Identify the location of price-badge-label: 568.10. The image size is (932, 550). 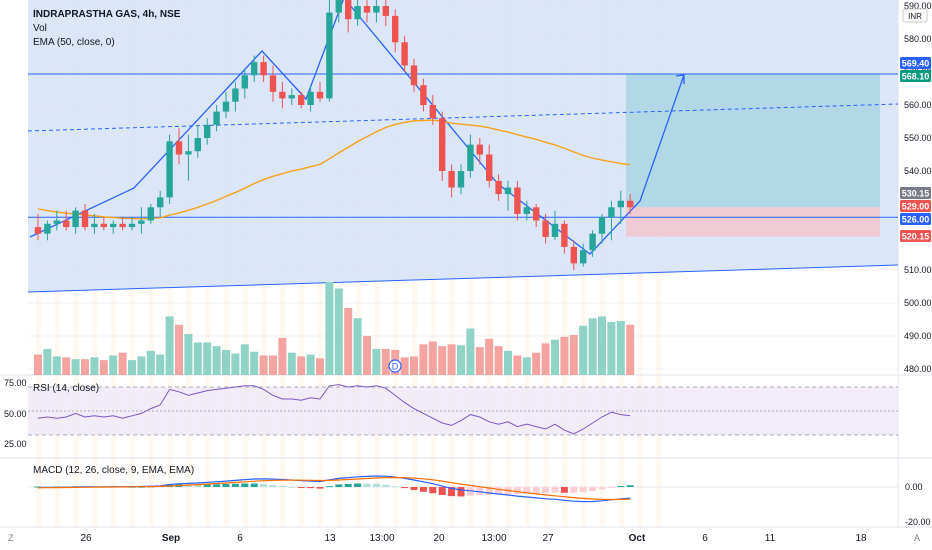
(916, 77).